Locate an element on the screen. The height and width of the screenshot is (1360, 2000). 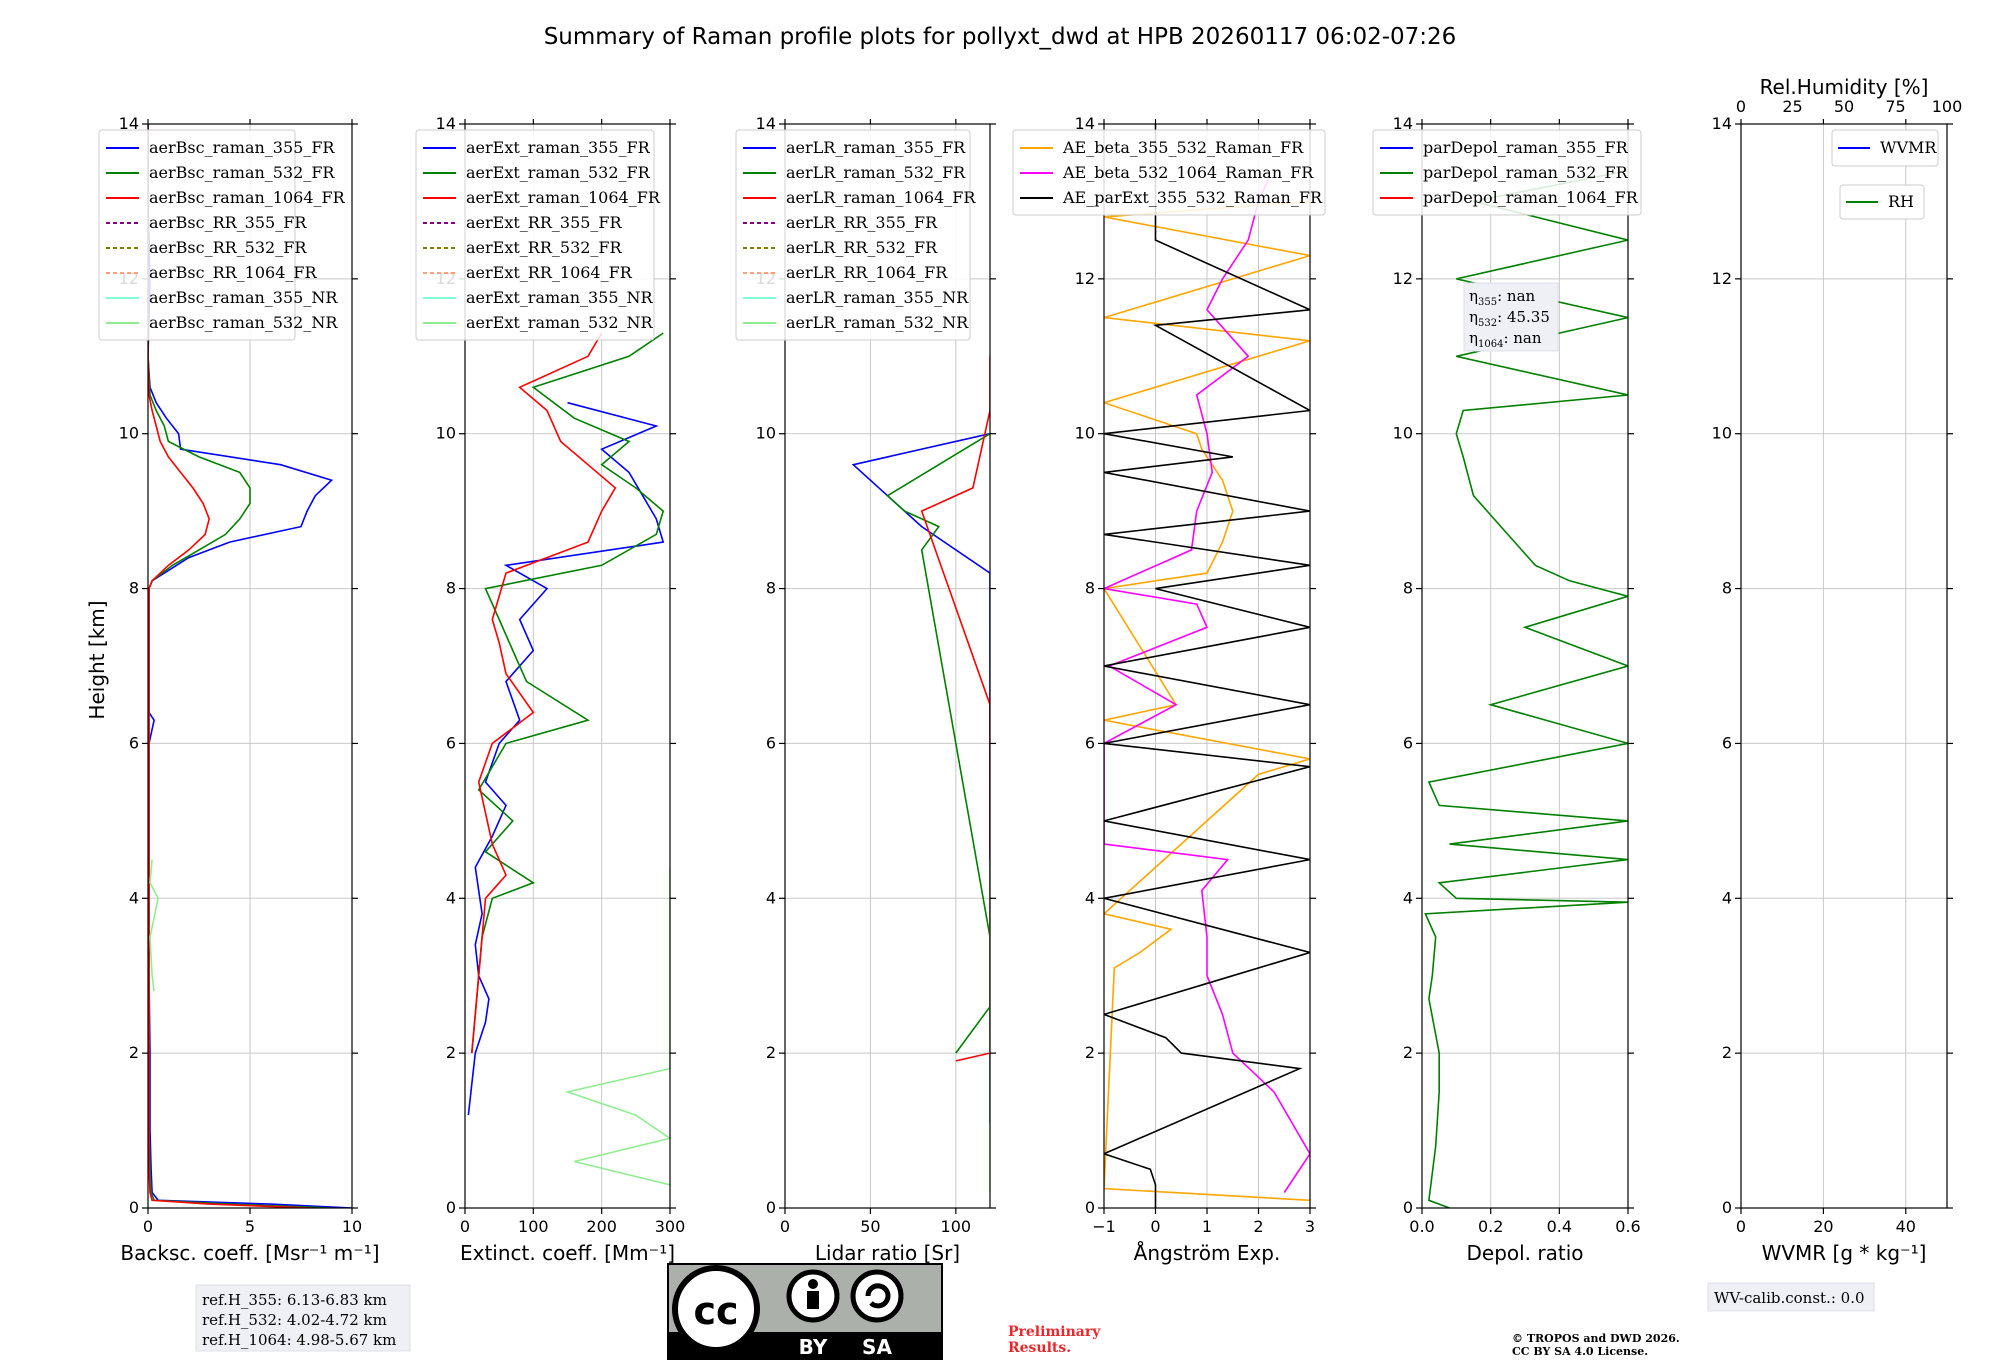
legend-label-bsc-6: aerBsc_raman_355_NR is located at coordinates (243, 297).